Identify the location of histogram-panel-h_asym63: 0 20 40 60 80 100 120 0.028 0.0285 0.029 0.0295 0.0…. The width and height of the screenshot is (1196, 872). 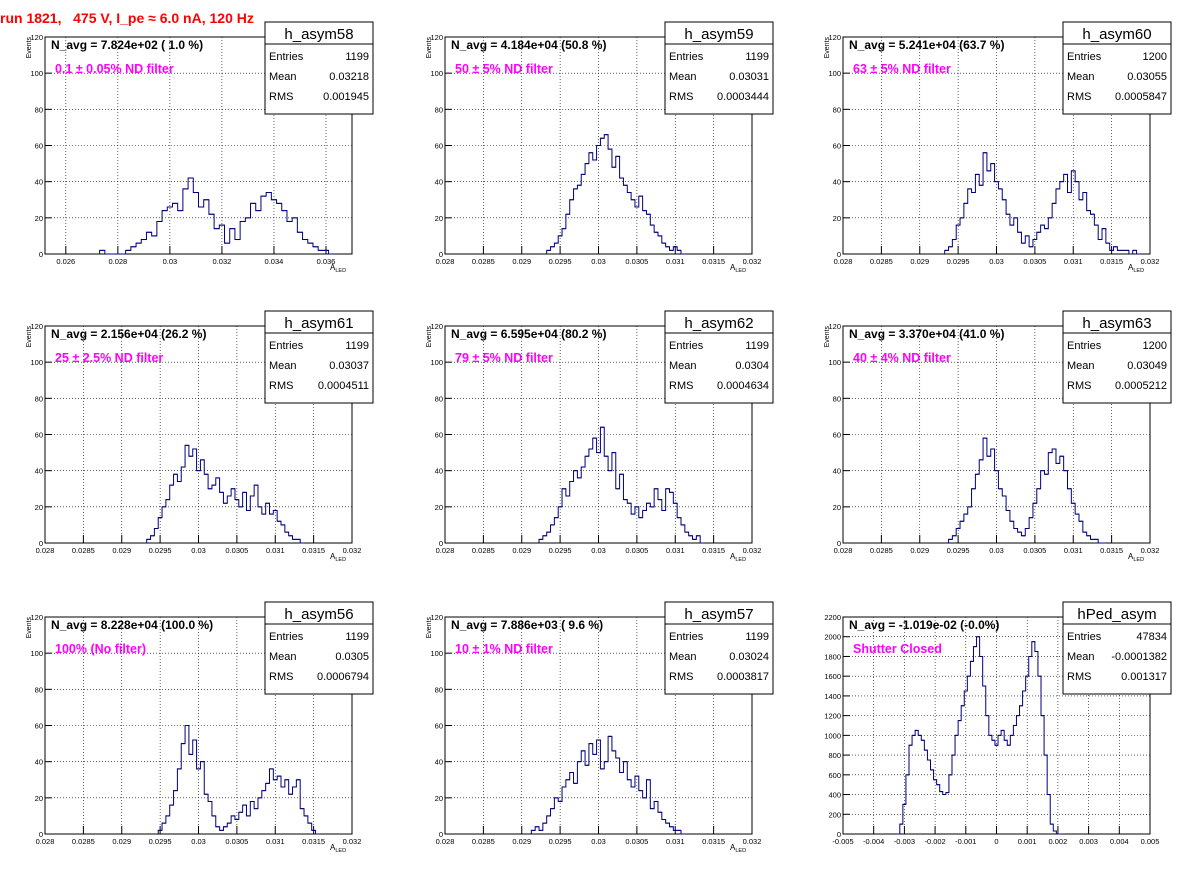
(998, 436).